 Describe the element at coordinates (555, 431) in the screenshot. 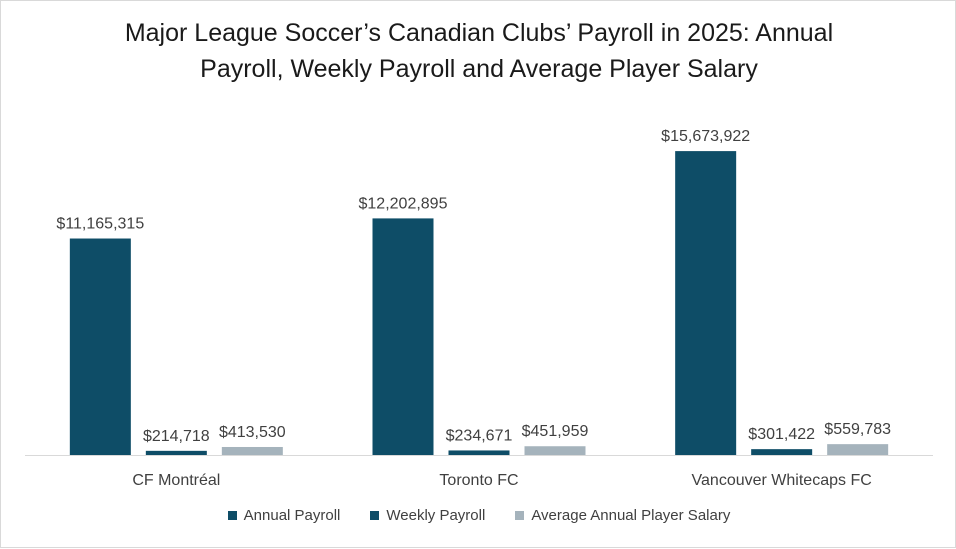

I see `data-label: $451,959` at that location.